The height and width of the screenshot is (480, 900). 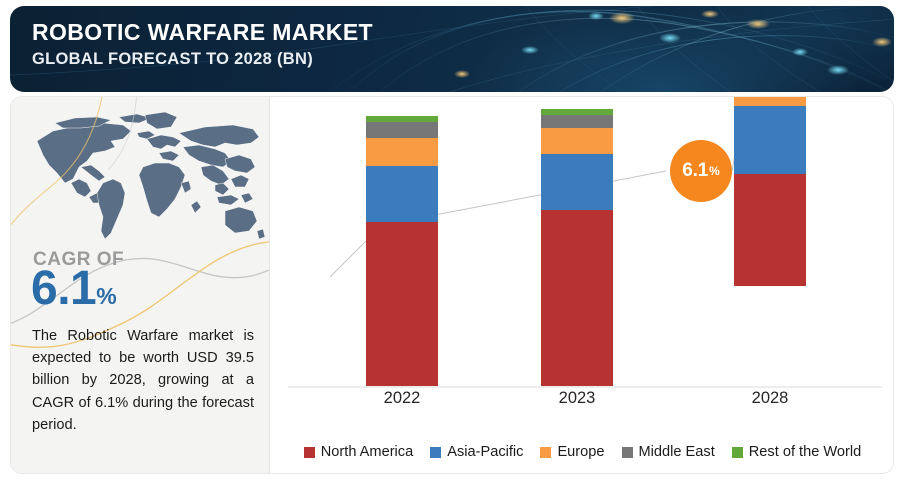 I want to click on bar-segment-north-america-2023, so click(x=577, y=298).